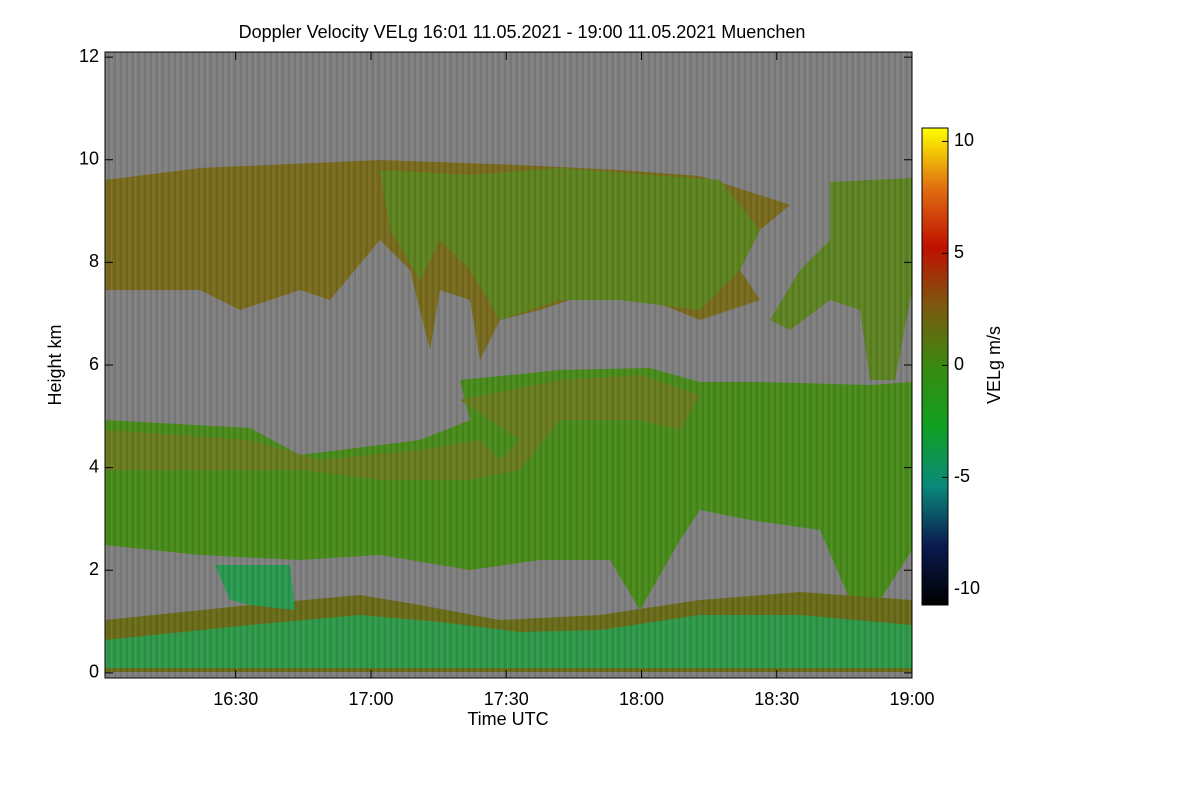 This screenshot has height=800, width=1200. Describe the element at coordinates (964, 140) in the screenshot. I see `colorbar-tick-label: 10` at that location.